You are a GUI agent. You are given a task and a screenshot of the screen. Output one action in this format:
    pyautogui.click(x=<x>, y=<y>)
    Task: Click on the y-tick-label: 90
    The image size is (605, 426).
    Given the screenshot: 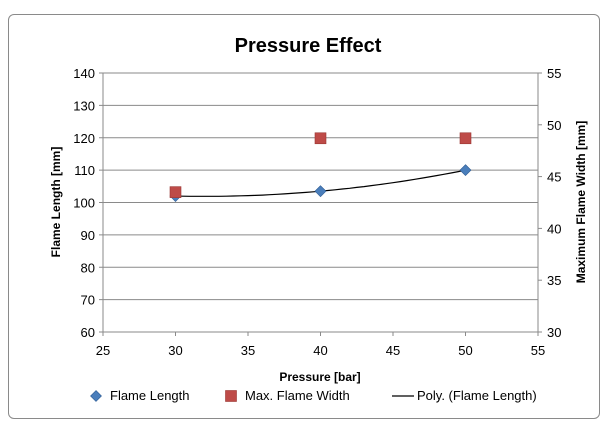 What is the action you would take?
    pyautogui.click(x=88, y=235)
    